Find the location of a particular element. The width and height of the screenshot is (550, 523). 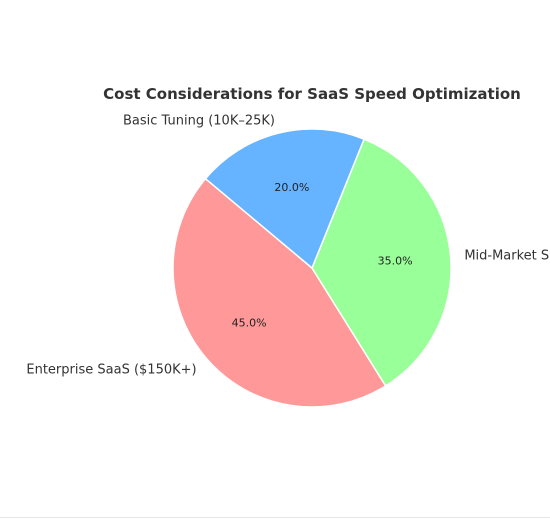

pie-pct-label-2: 20.0% is located at coordinates (291, 187).